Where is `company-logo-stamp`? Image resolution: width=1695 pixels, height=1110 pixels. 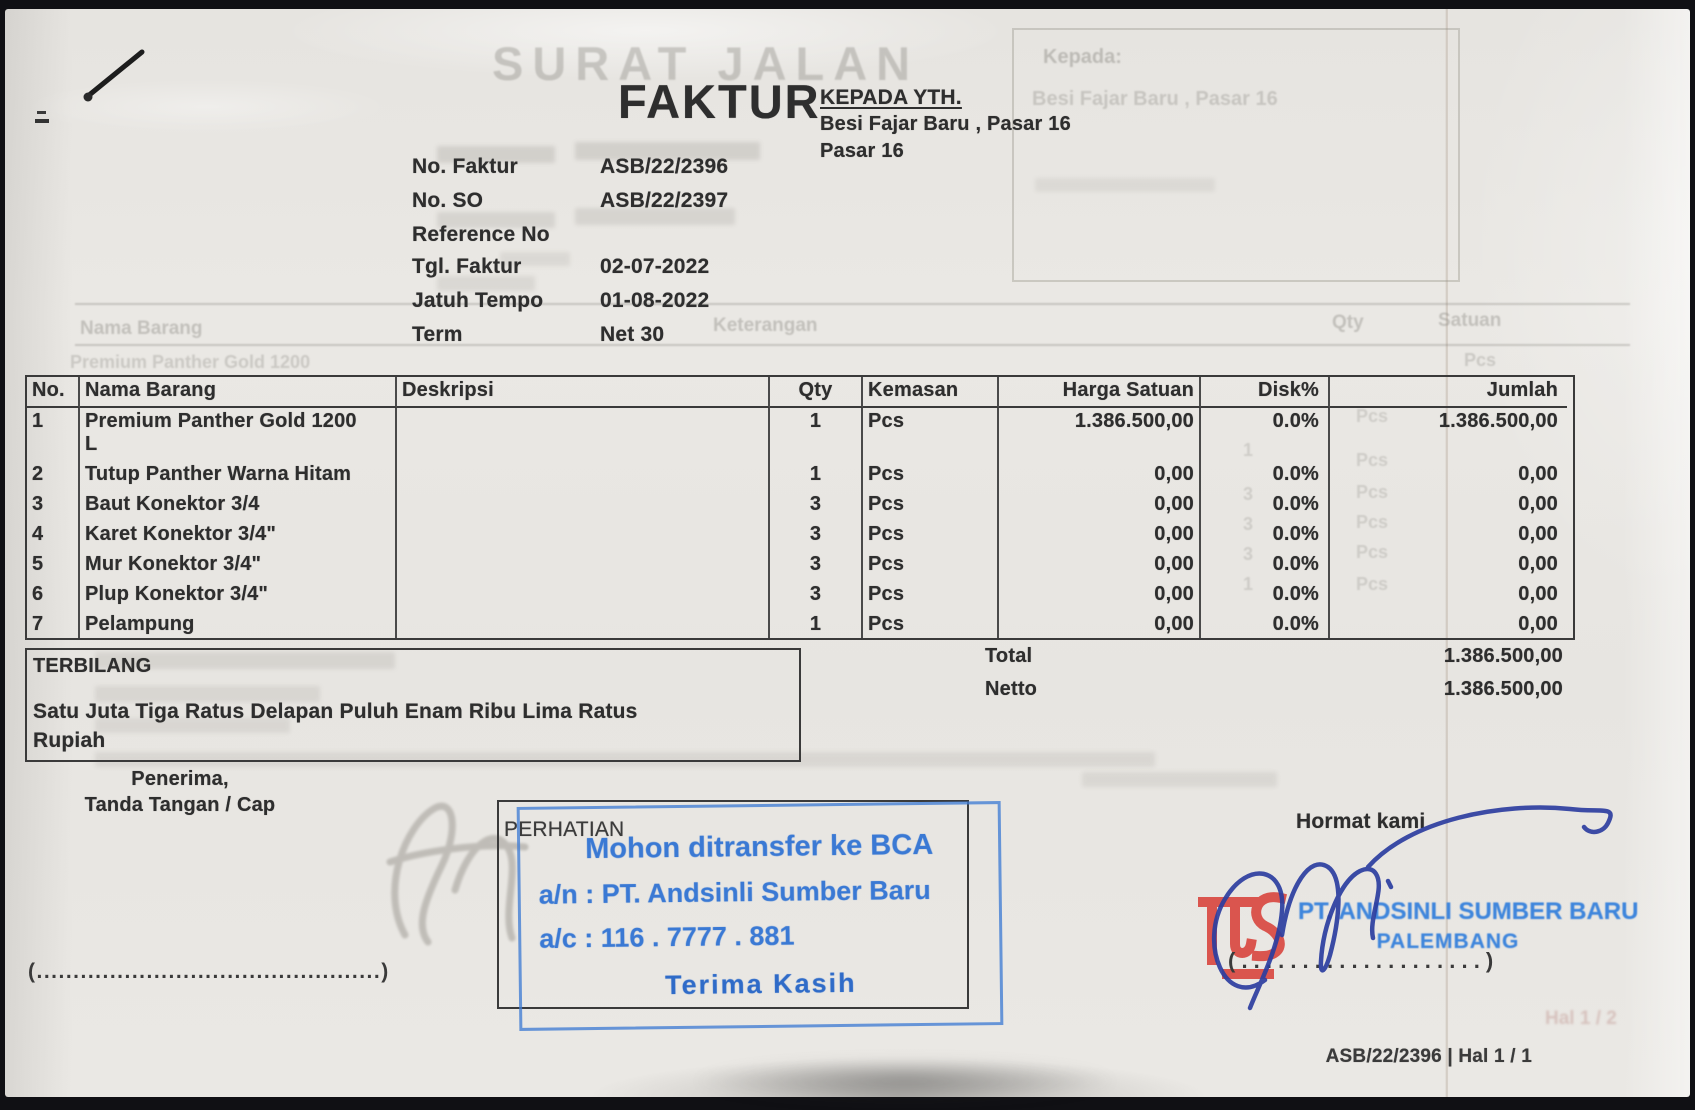
company-logo-stamp is located at coordinates (1242, 935).